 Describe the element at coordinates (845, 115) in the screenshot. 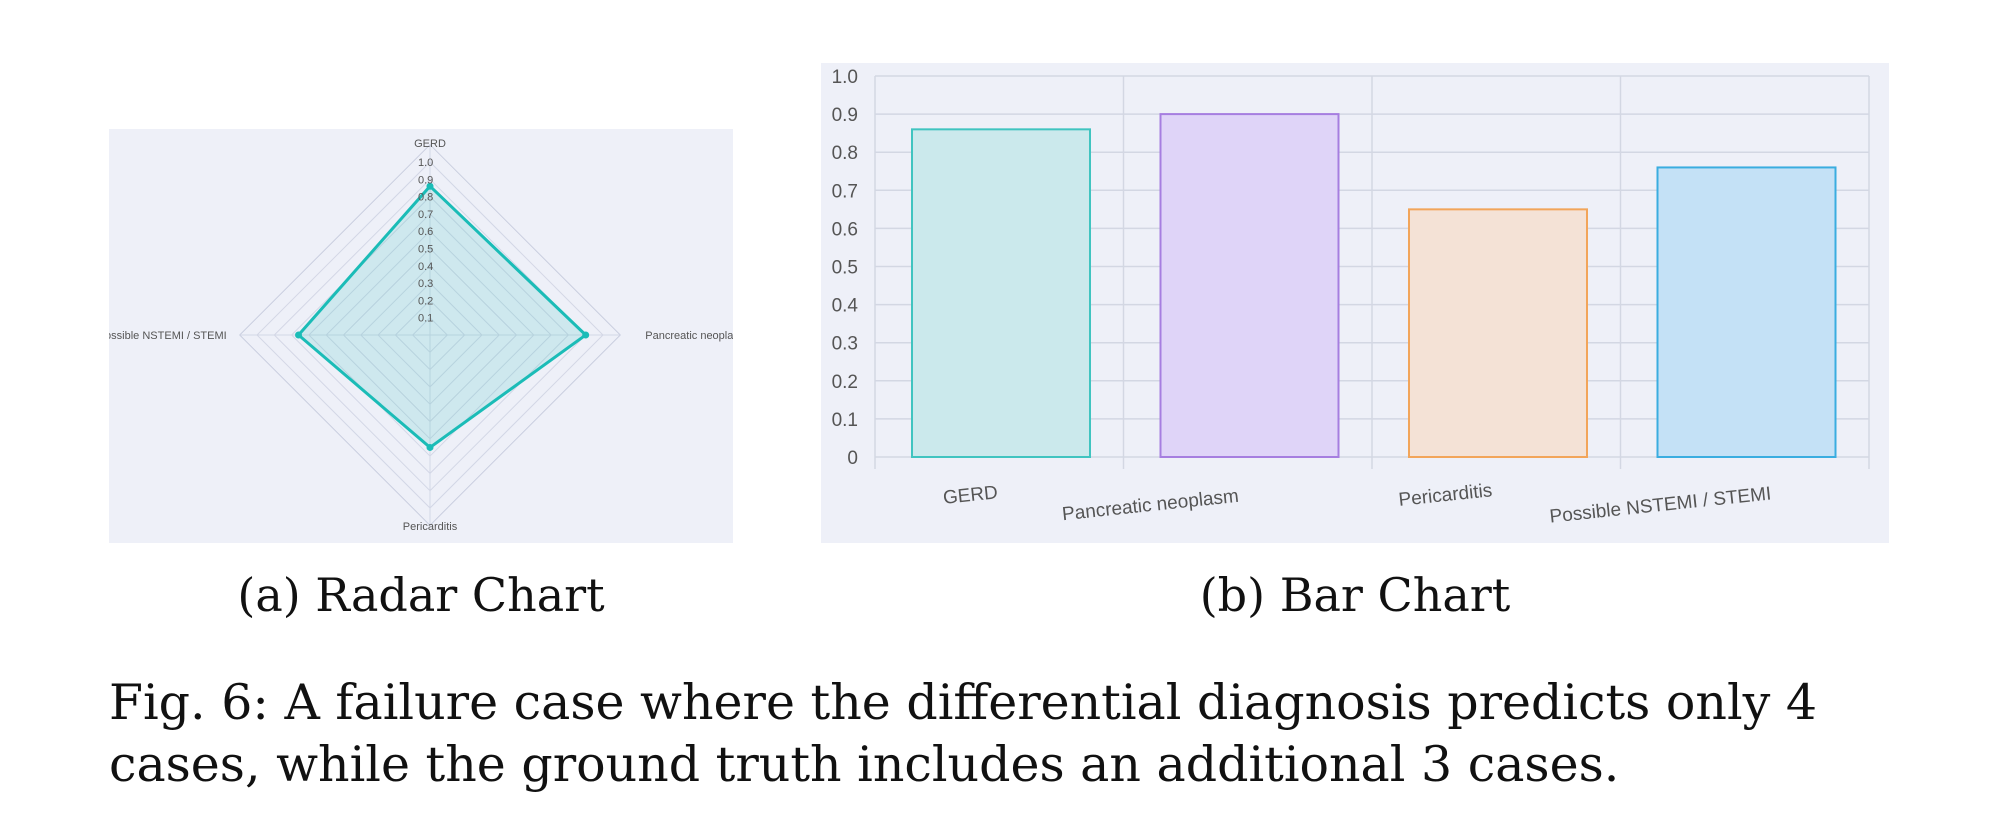

I see `bar-y-tick-label: 0.9` at that location.